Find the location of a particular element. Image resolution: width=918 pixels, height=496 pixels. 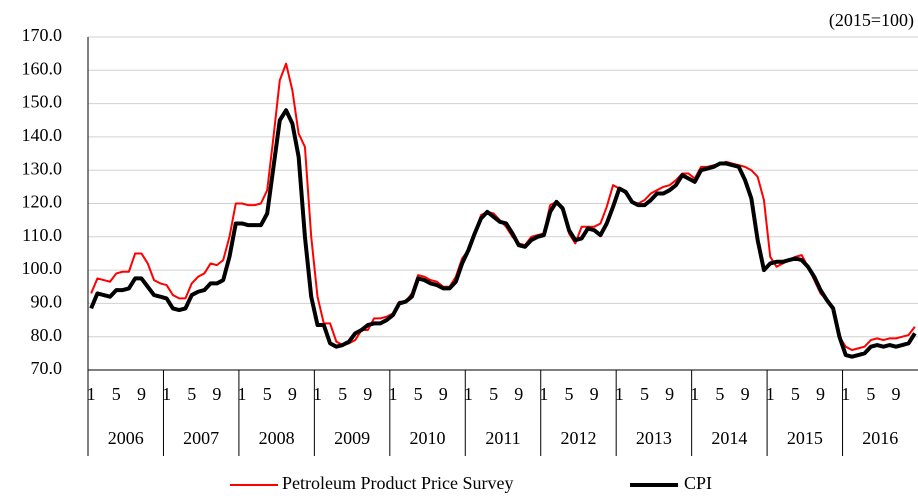

y-tick-label: 90.0 is located at coordinates (47, 302).